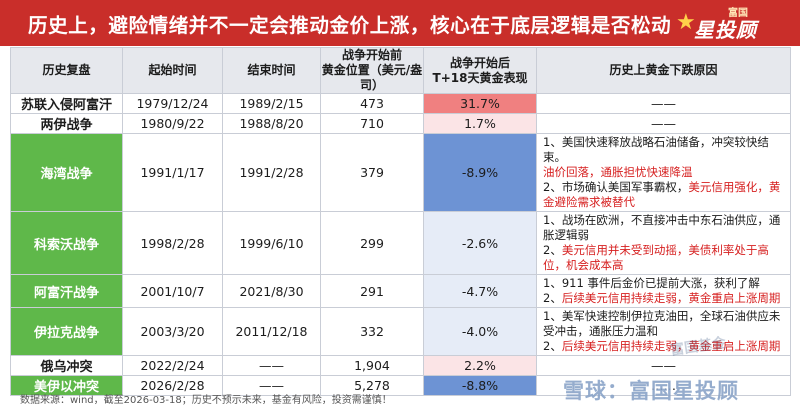 The height and width of the screenshot is (417, 800). I want to click on reason-highlight: 油价回落，通胀担忧快速降温, so click(618, 172).